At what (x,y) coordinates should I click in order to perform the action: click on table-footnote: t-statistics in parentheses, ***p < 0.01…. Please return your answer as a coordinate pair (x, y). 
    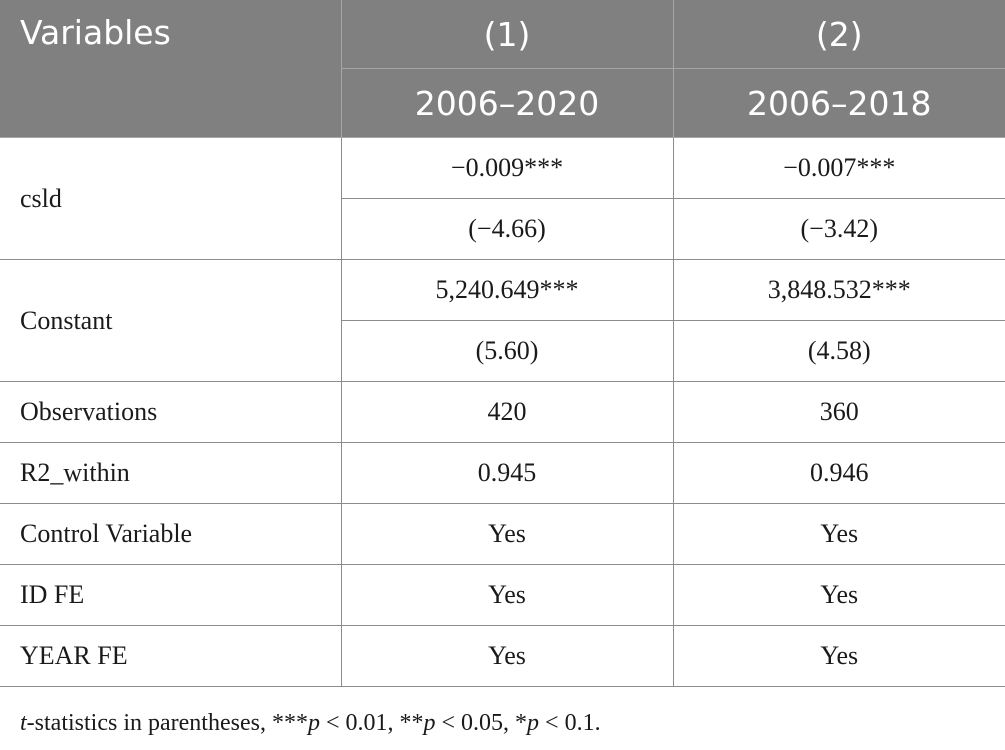
    Looking at the image, I should click on (310, 723).